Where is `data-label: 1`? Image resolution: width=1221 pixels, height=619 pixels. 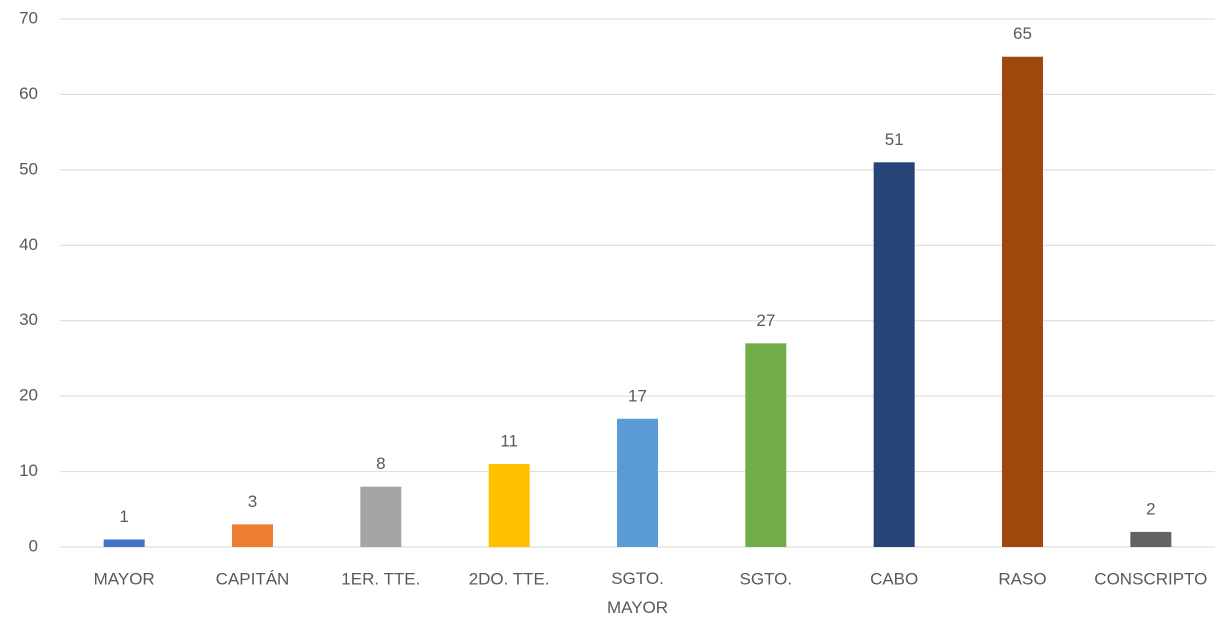 data-label: 1 is located at coordinates (123, 516).